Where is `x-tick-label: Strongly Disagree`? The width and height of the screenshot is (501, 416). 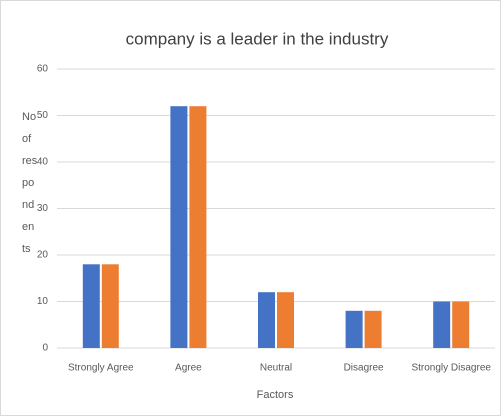 x-tick-label: Strongly Disagree is located at coordinates (451, 368).